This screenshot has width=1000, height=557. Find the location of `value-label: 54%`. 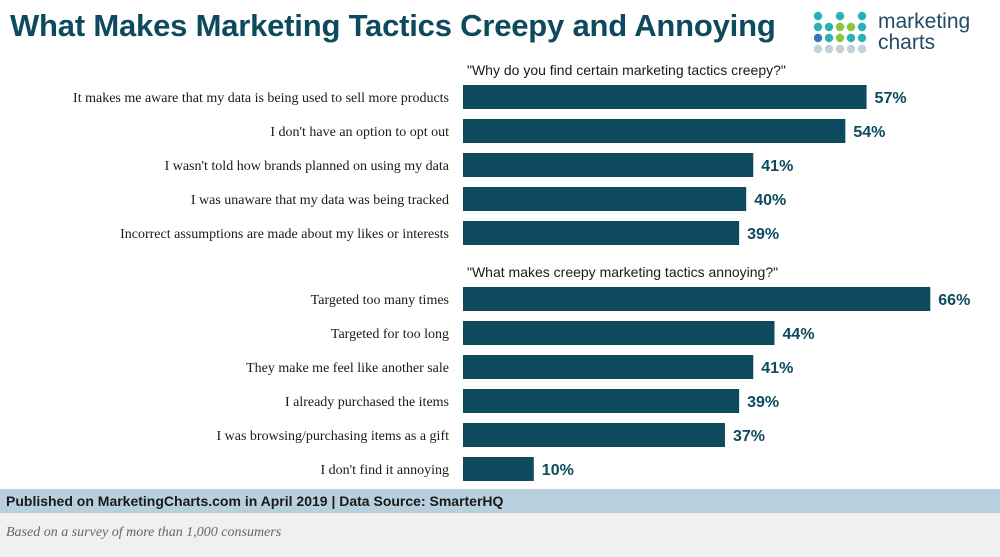

value-label: 54% is located at coordinates (869, 132).